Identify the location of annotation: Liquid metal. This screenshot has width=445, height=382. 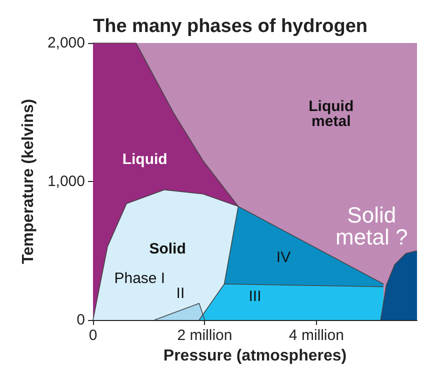
(331, 114).